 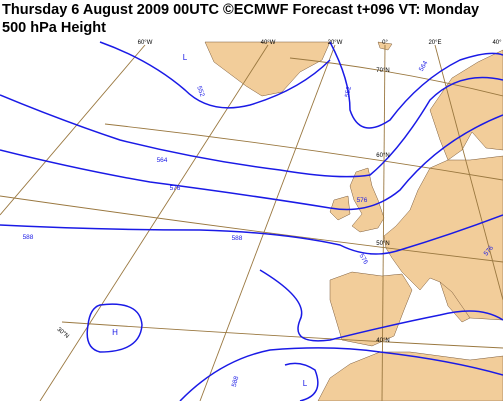 I want to click on latitude-label: 60°N, so click(x=382, y=156).